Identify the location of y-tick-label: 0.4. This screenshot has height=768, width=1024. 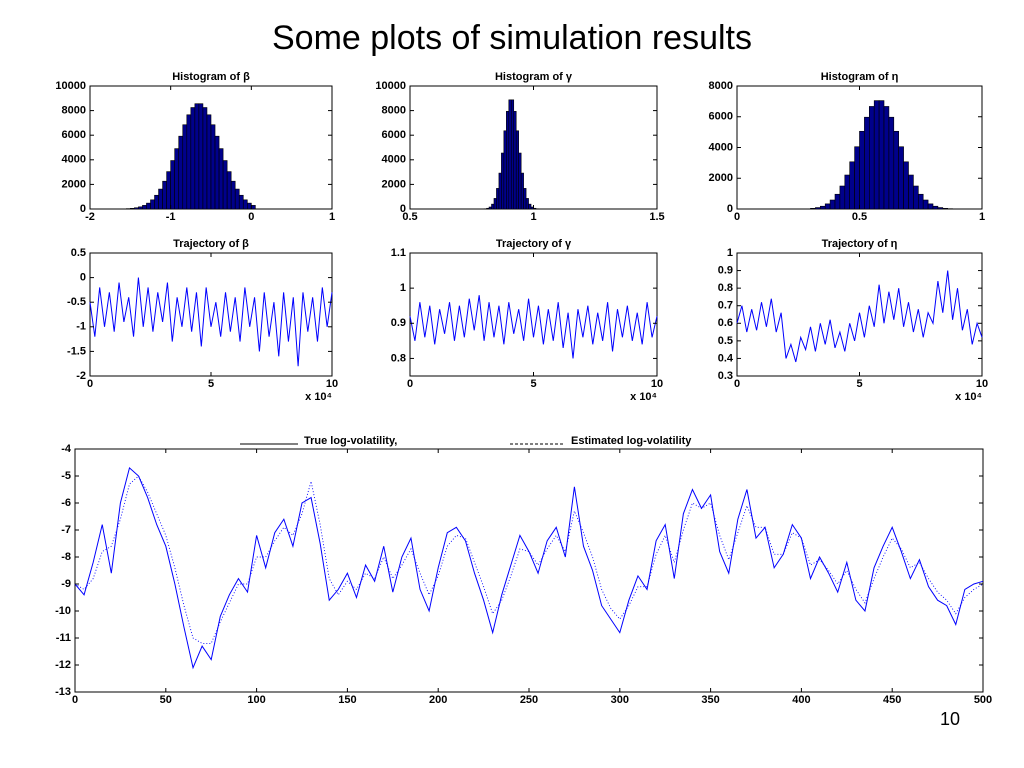
(726, 358).